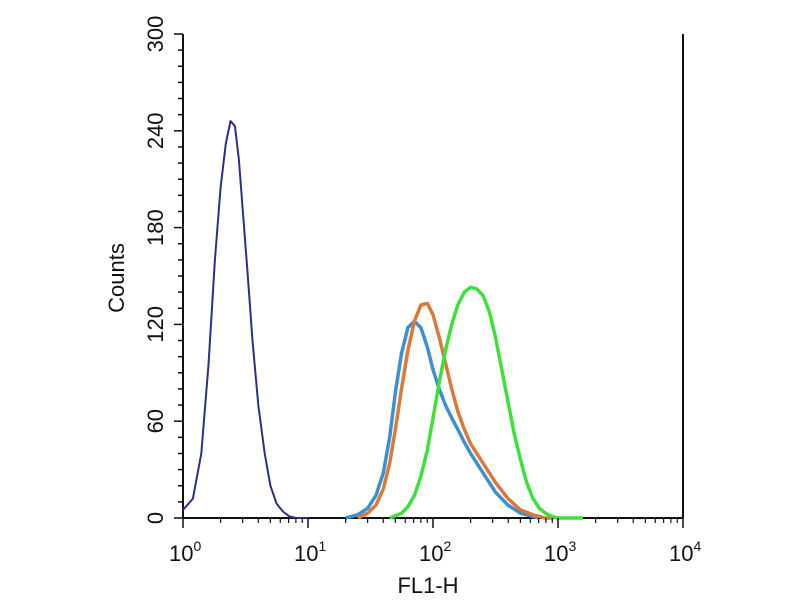 This screenshot has width=800, height=600. Describe the element at coordinates (116, 278) in the screenshot. I see `y-axis-title: Counts` at that location.